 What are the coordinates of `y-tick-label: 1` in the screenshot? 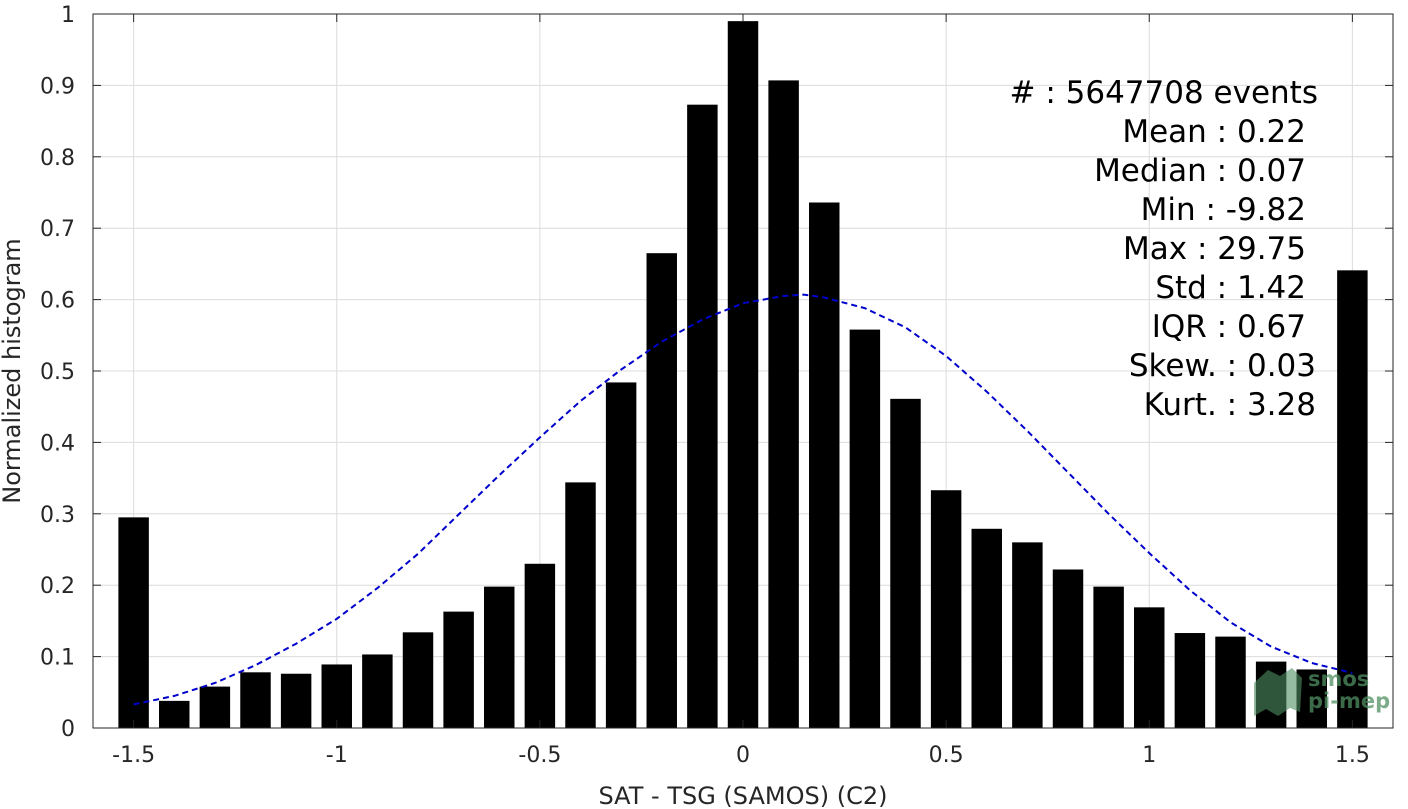 It's located at (68, 15).